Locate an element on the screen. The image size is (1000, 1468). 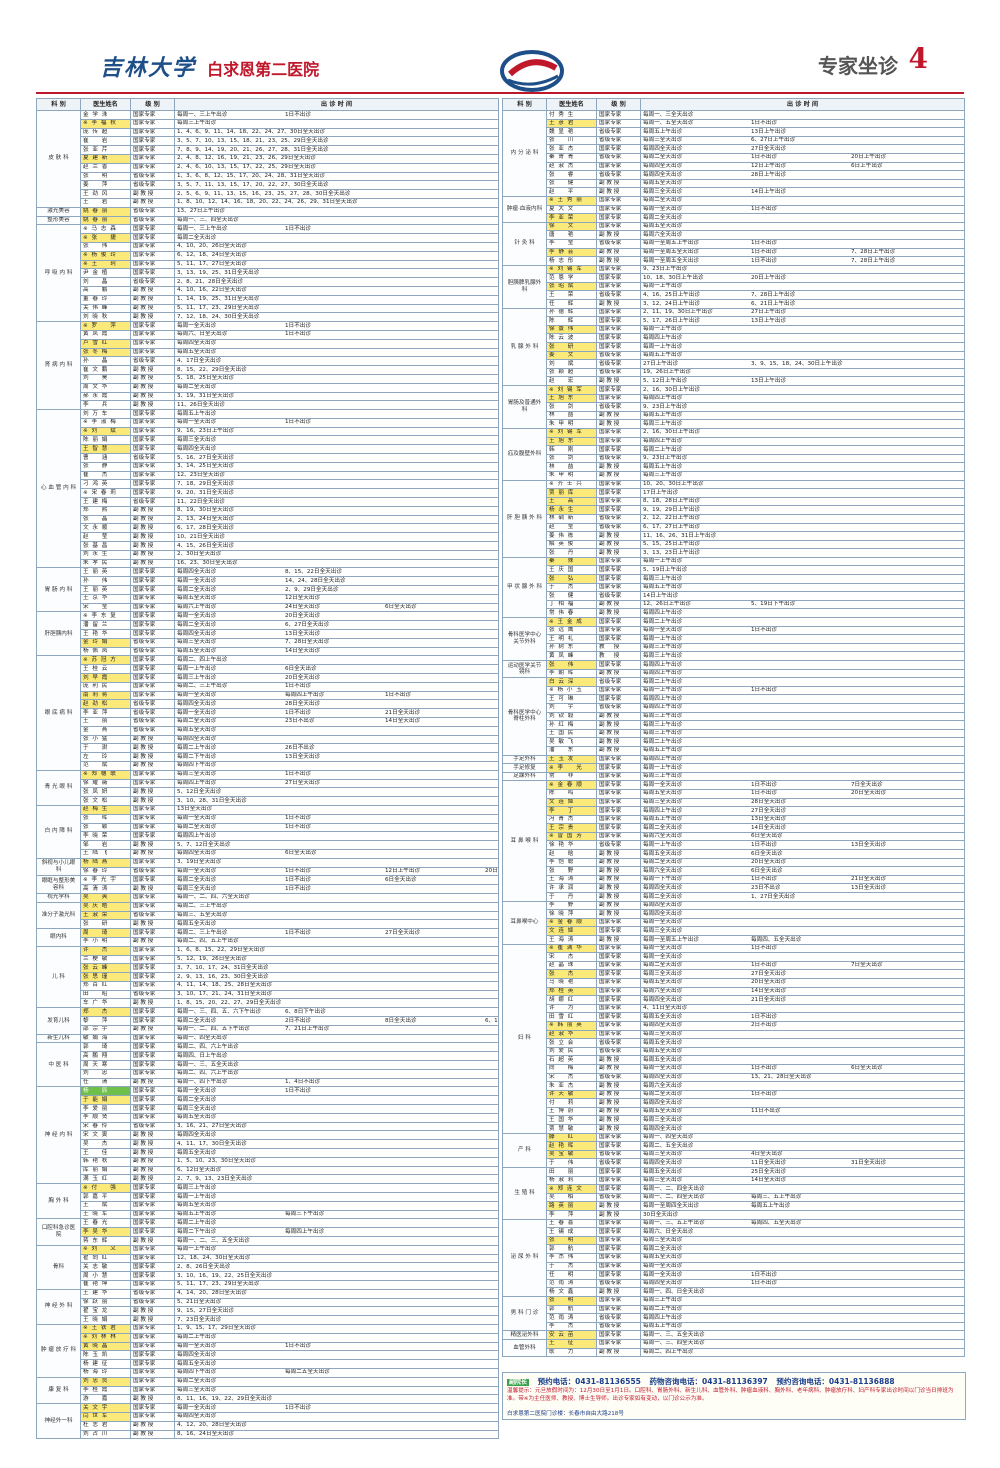
schedule-time-entry: 20日全天出诊 is located at coordinates (303, 615).